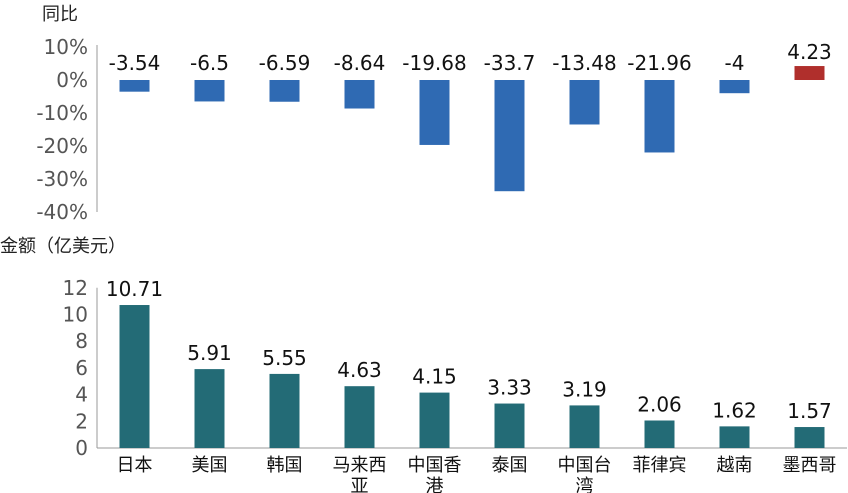 Image resolution: width=848 pixels, height=493 pixels. What do you see at coordinates (81, 448) in the screenshot?
I see `amount-y-tick-label: 0` at bounding box center [81, 448].